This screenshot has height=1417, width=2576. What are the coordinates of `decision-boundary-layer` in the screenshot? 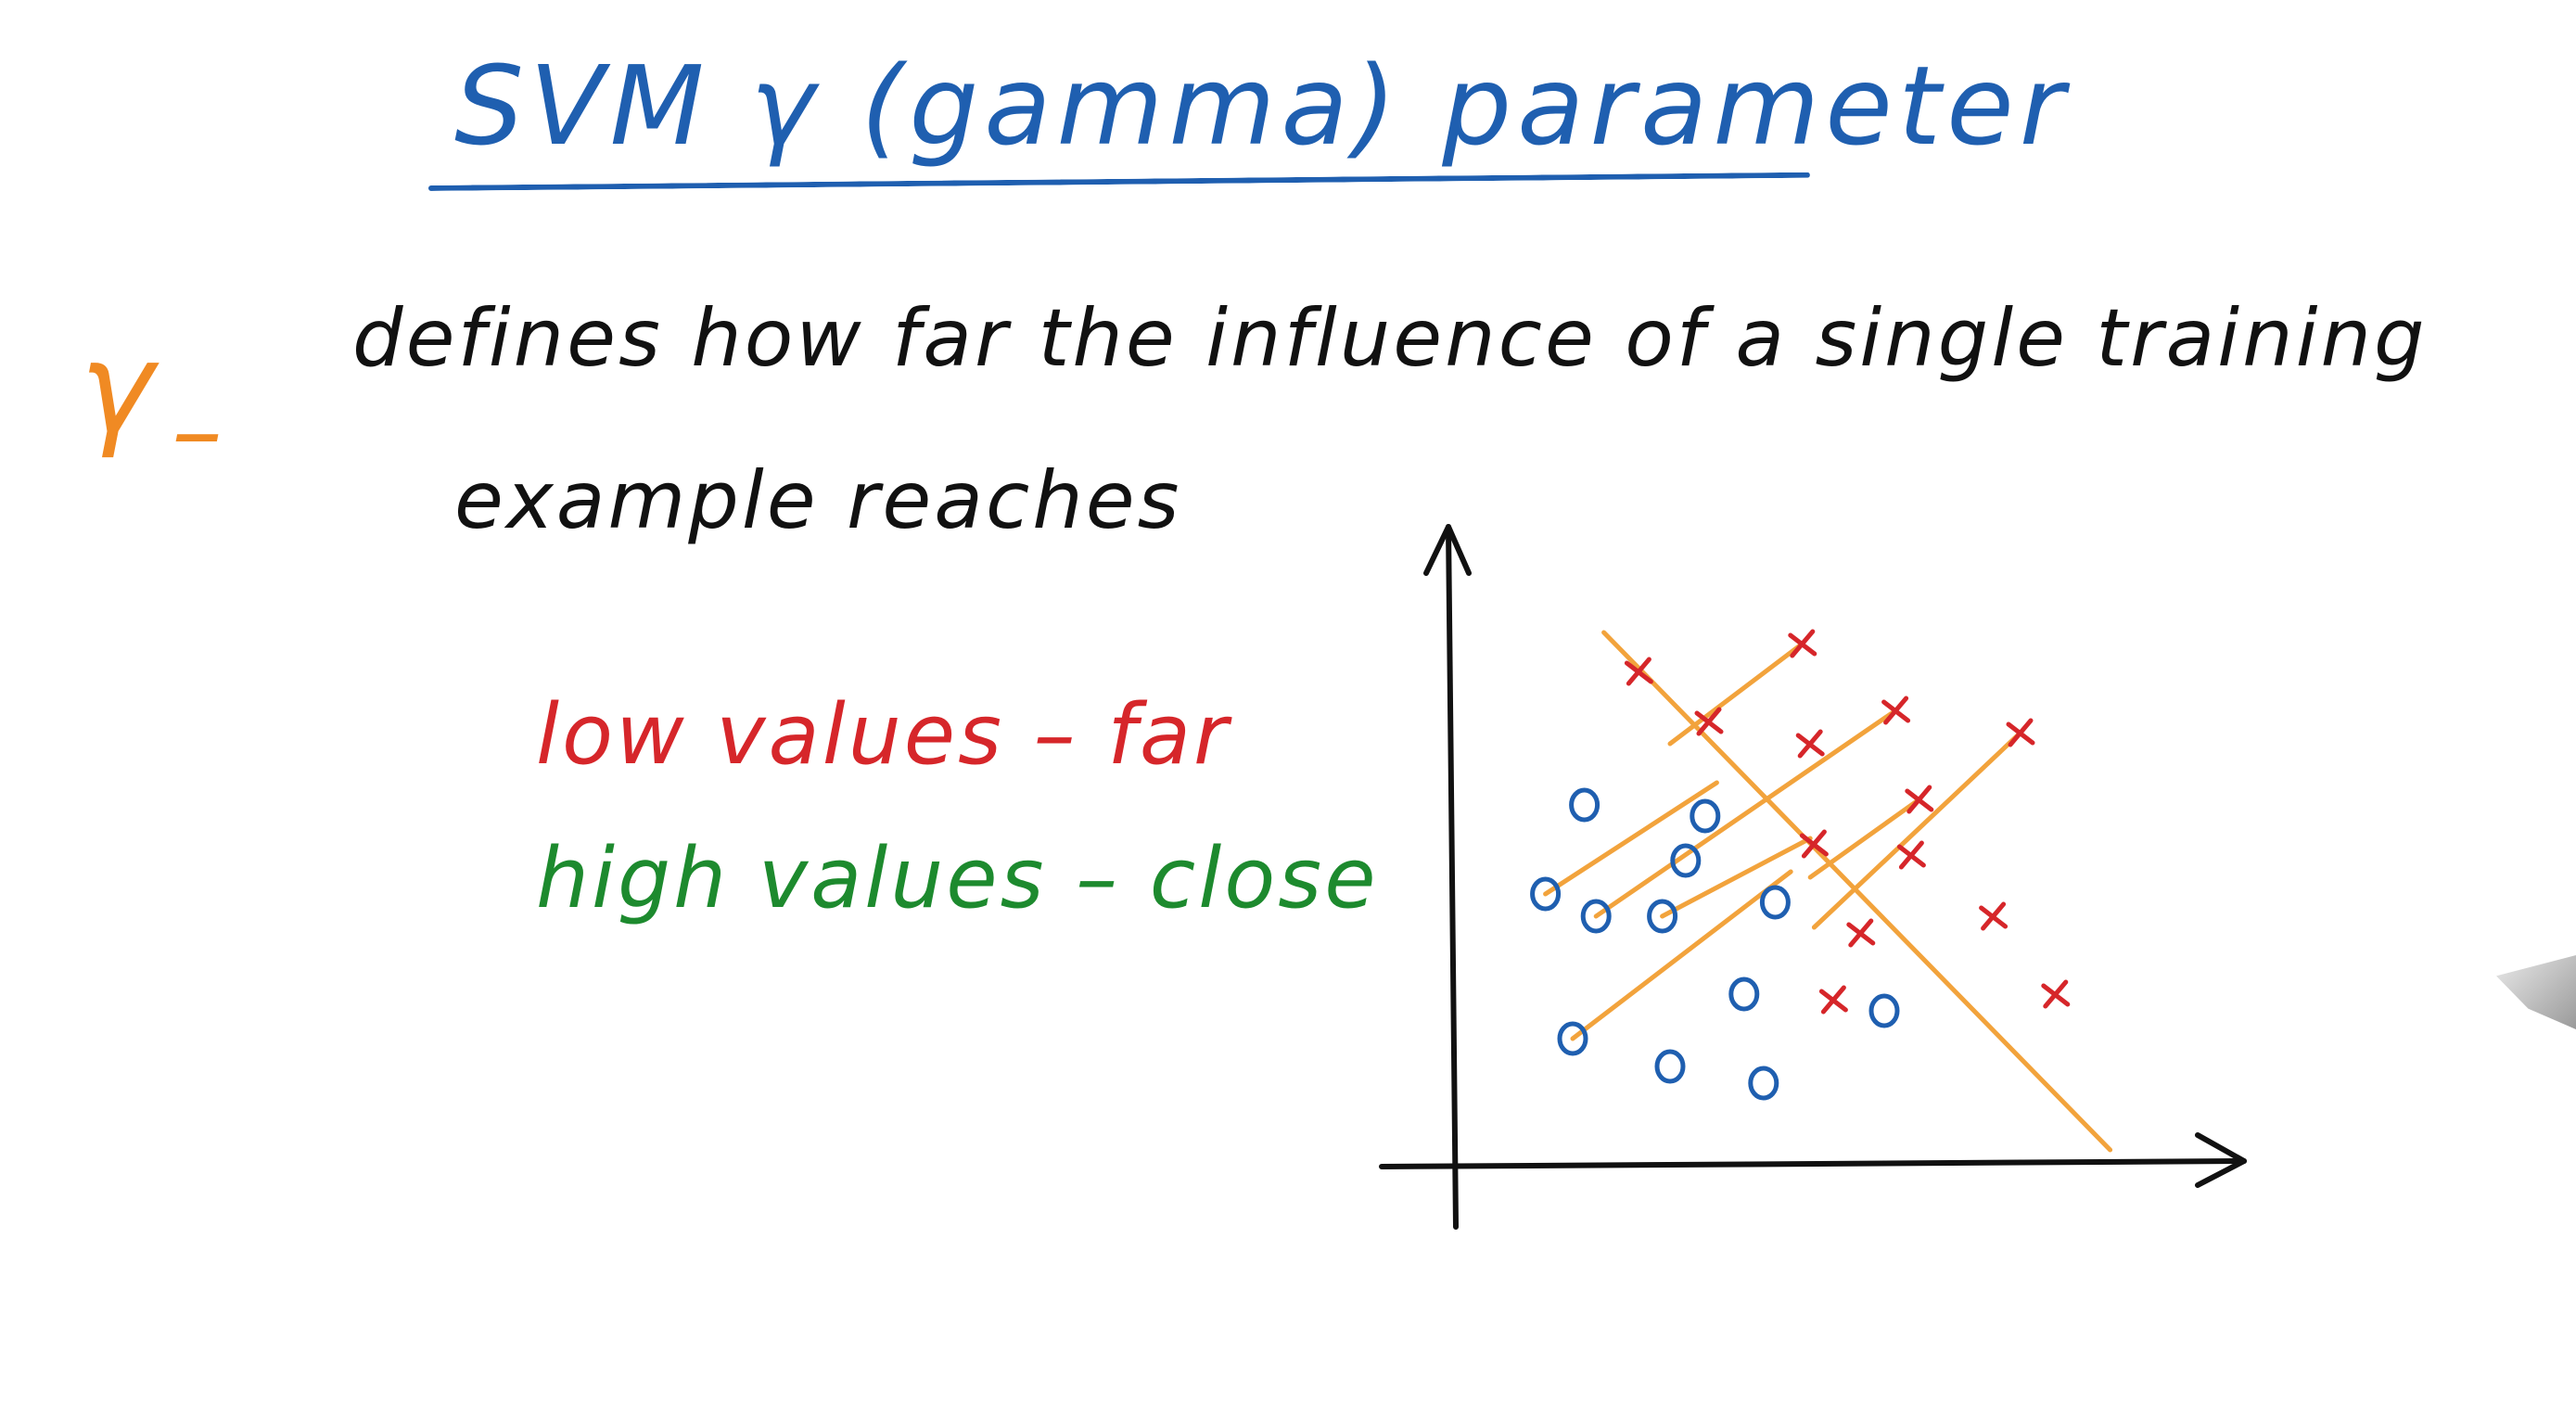 It's located at (1857, 892).